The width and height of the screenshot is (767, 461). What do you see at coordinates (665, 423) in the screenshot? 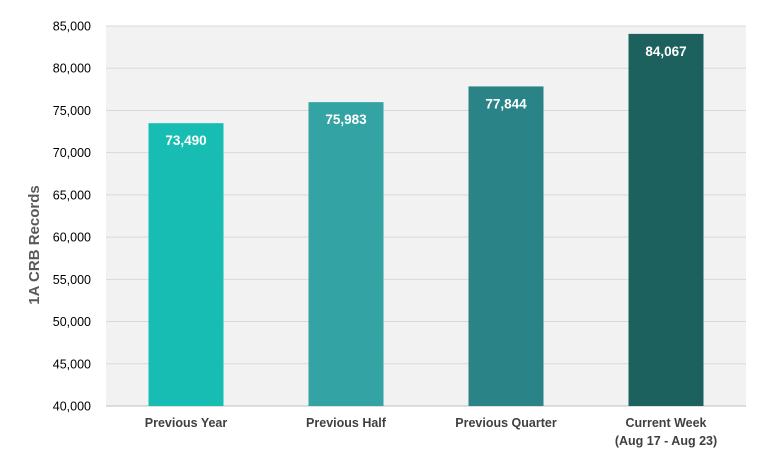
I see `x-tick-label: Current Week` at bounding box center [665, 423].